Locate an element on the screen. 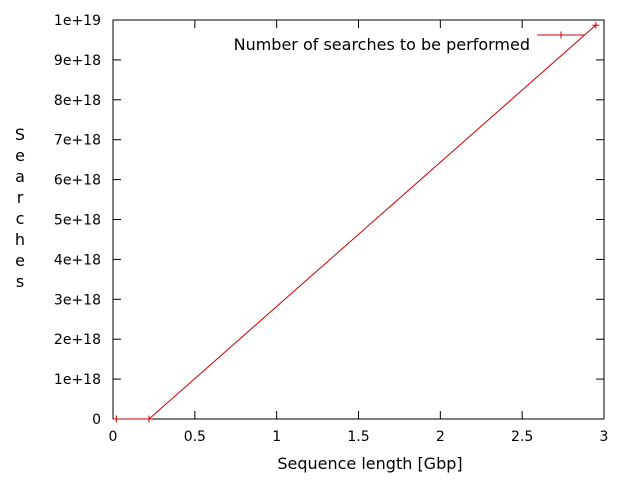 The image size is (640, 480). legend: Number of searches to be performed is located at coordinates (409, 42).